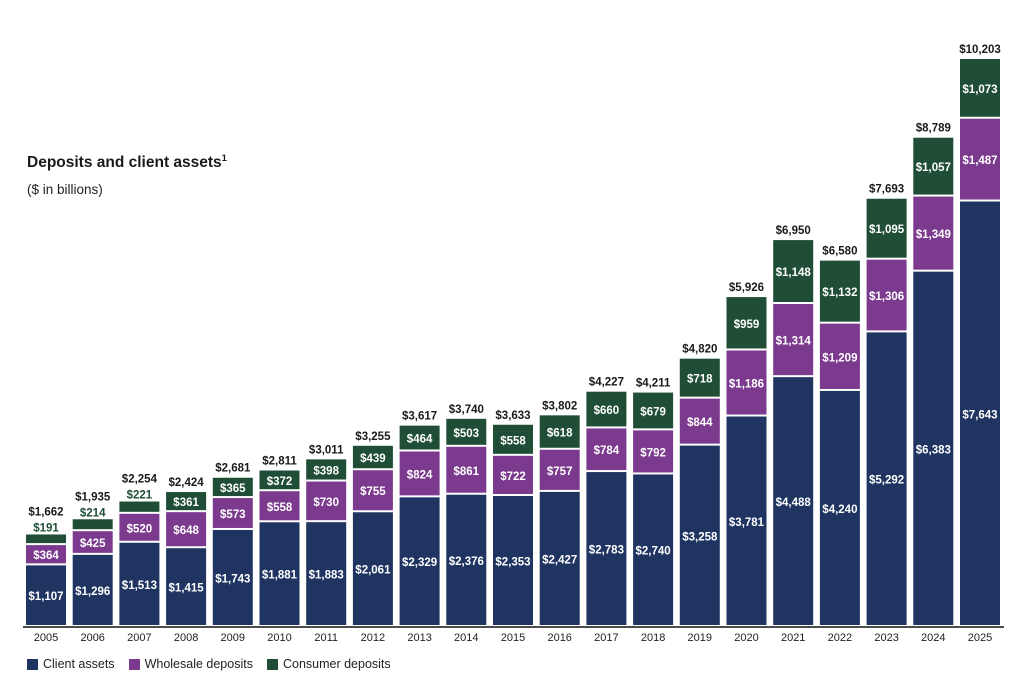 The width and height of the screenshot is (1014, 677). Describe the element at coordinates (326, 638) in the screenshot. I see `x-tick-label: 2011` at that location.